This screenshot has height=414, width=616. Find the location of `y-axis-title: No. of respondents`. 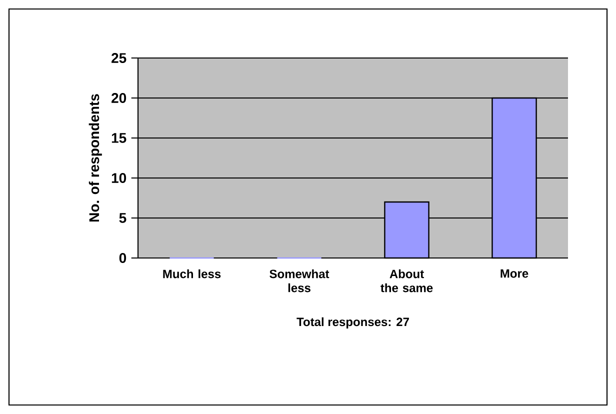

y-axis-title: No. of respondents is located at coordinates (95, 158).